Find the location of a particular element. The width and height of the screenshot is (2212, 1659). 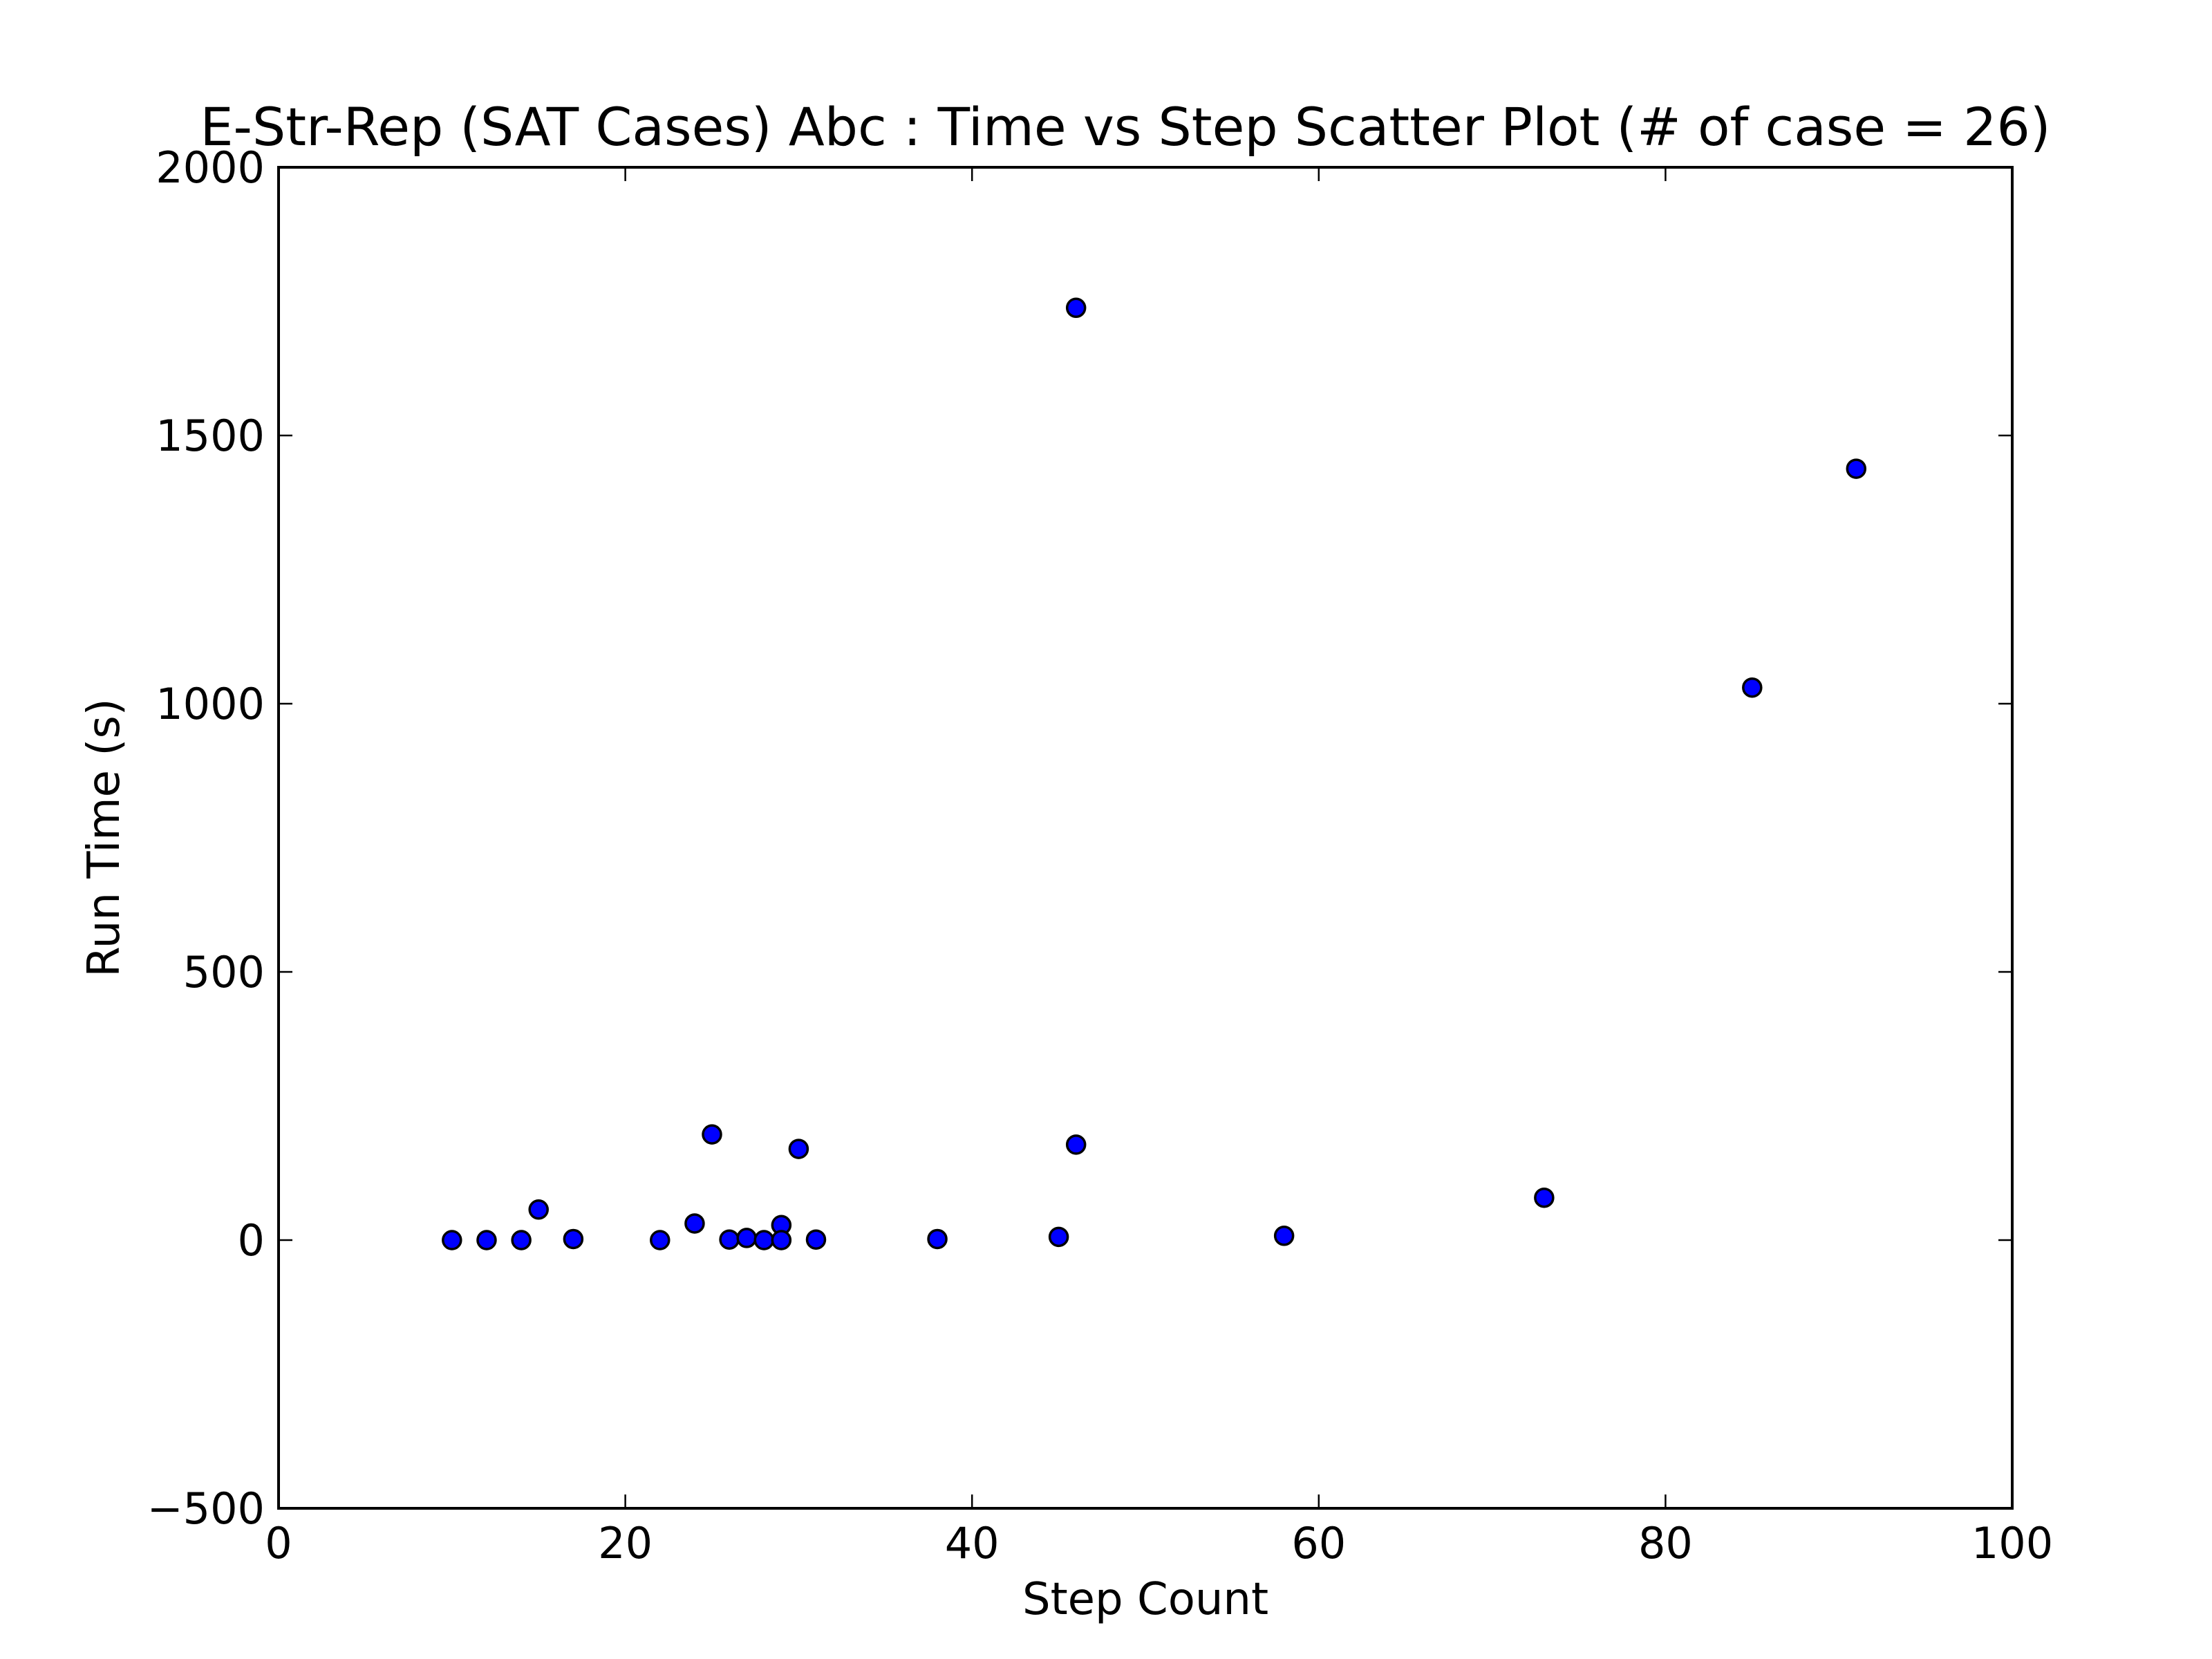

y-tick-label: 2000 is located at coordinates (211, 167).